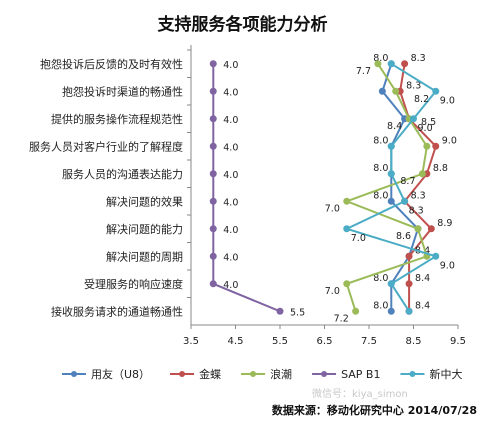  What do you see at coordinates (428, 122) in the screenshot?
I see `data-label: 8.5` at bounding box center [428, 122].